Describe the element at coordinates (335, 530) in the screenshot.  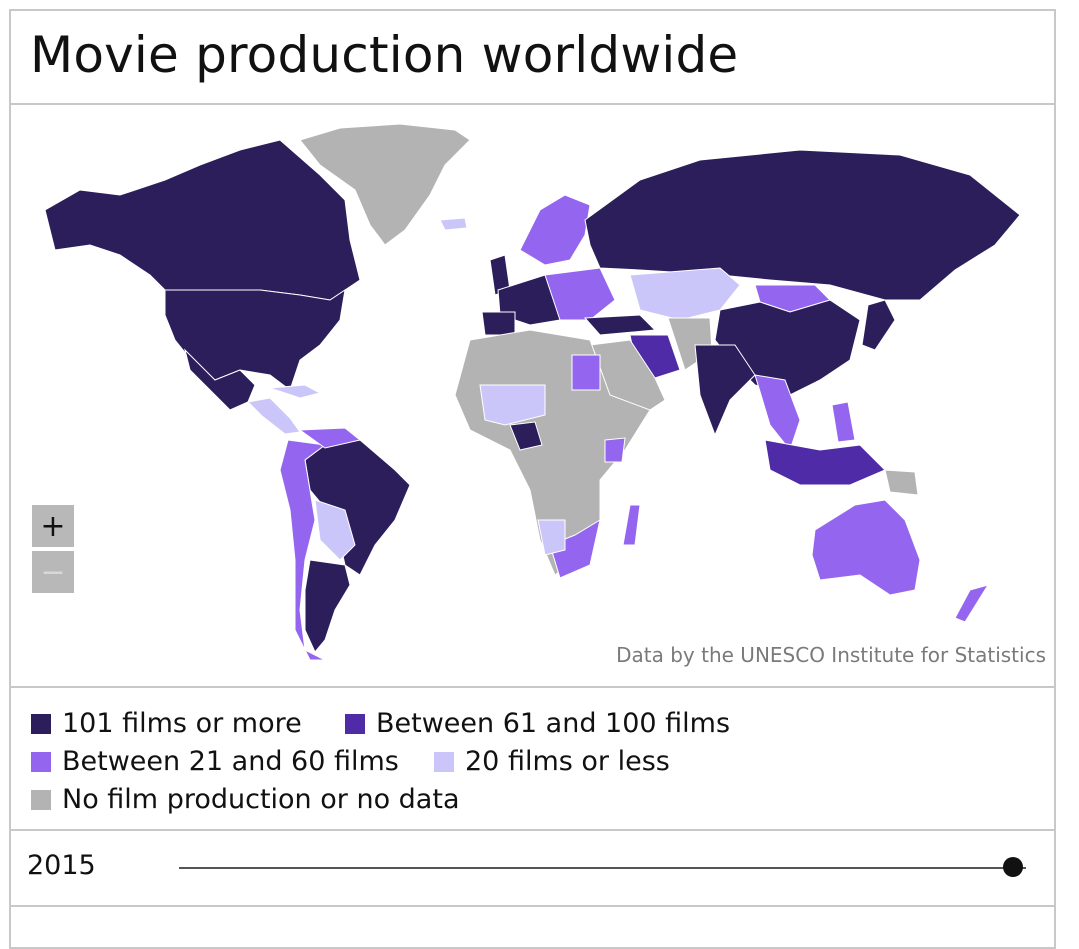
I see `region-bolivia-paraguay` at that location.